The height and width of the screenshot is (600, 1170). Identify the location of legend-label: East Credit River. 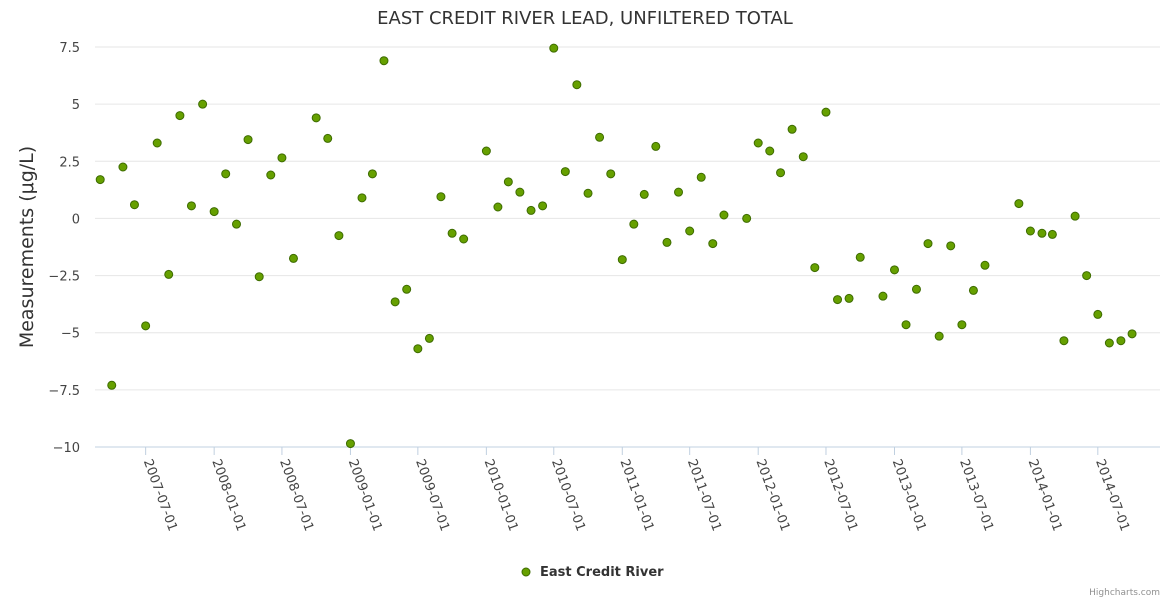
(602, 572).